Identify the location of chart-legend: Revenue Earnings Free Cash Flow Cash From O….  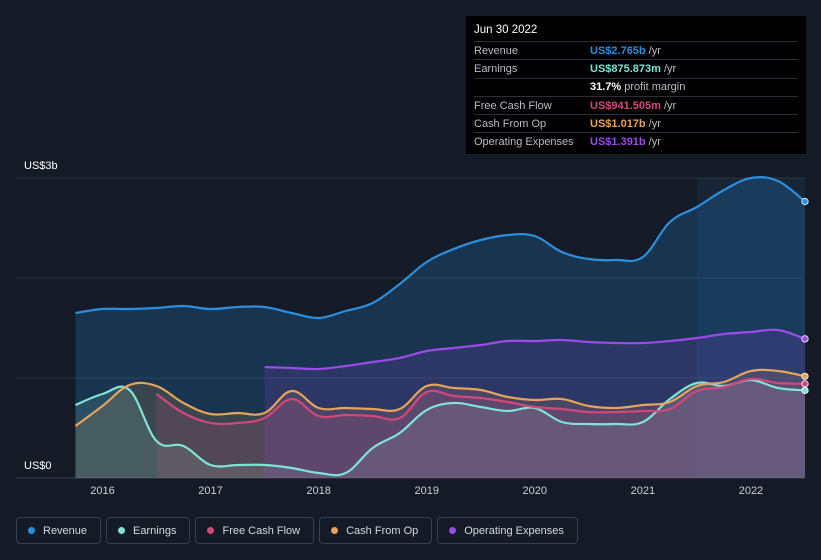
(297, 530).